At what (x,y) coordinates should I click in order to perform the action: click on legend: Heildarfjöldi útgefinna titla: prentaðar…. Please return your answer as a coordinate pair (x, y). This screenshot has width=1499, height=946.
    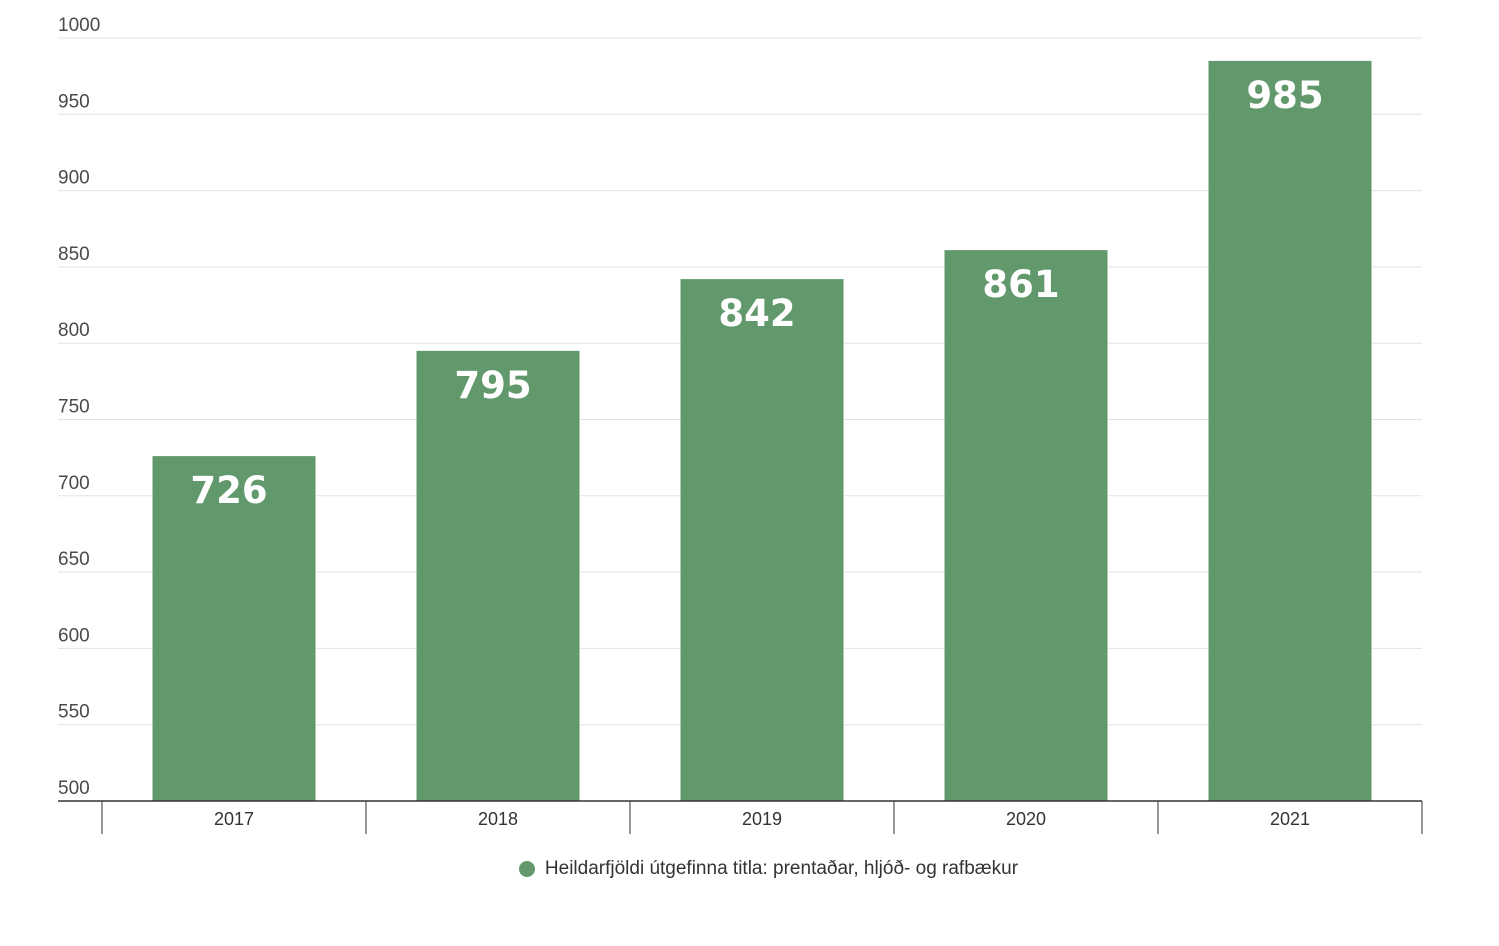
    Looking at the image, I should click on (749, 869).